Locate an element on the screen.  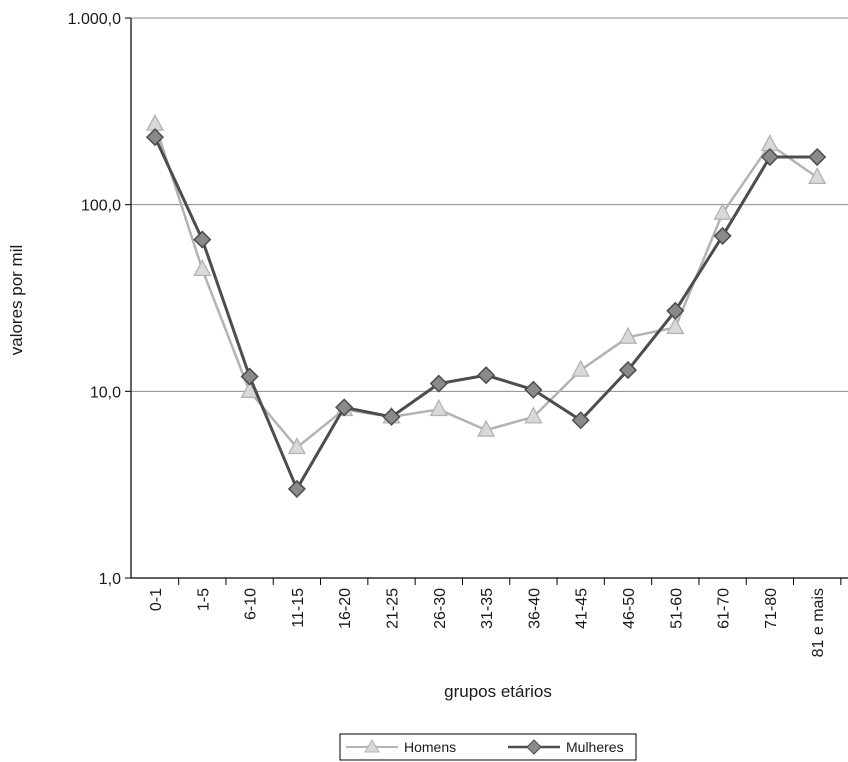
x-tick-label: 16-20 is located at coordinates (345, 608).